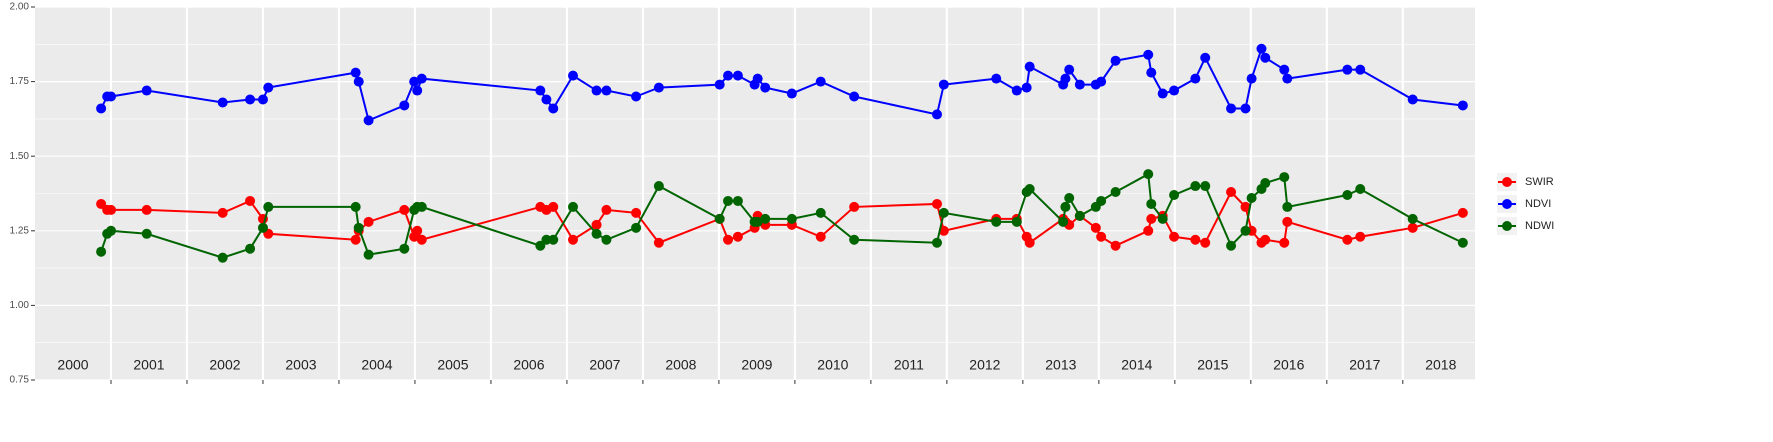 Image resolution: width=1773 pixels, height=442 pixels. I want to click on y-tick-label: 1.75, so click(20, 81).